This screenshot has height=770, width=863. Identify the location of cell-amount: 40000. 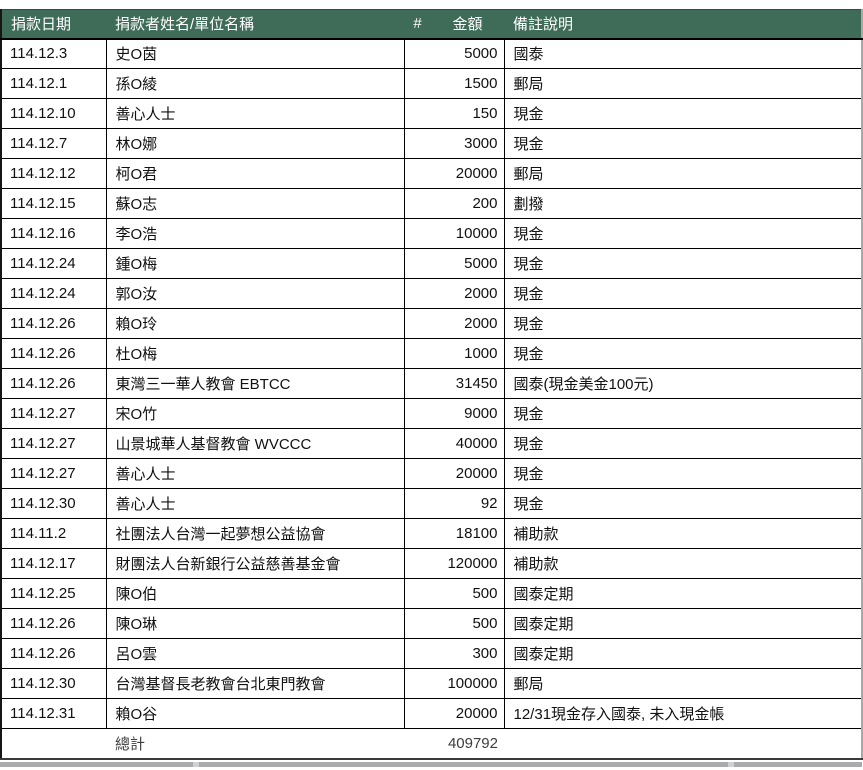
(468, 443).